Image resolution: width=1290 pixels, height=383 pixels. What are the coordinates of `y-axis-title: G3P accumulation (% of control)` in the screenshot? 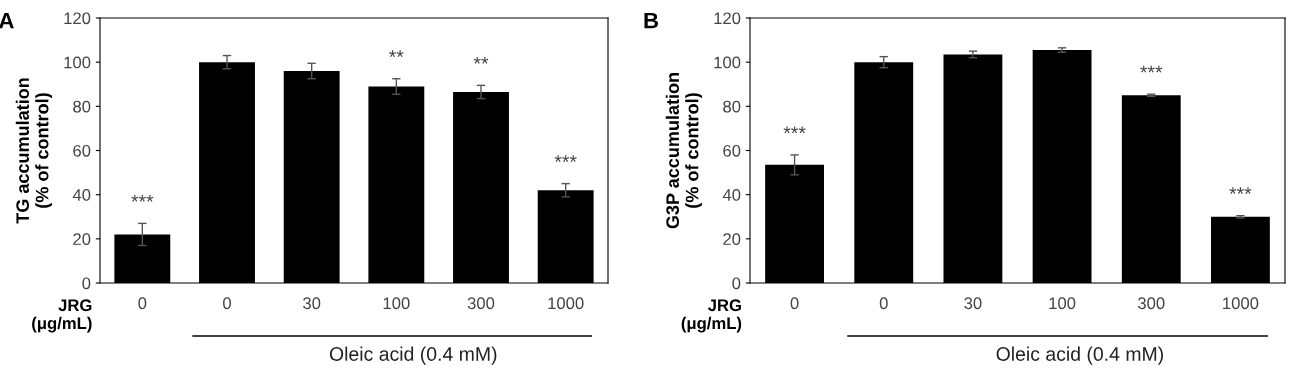 It's located at (684, 151).